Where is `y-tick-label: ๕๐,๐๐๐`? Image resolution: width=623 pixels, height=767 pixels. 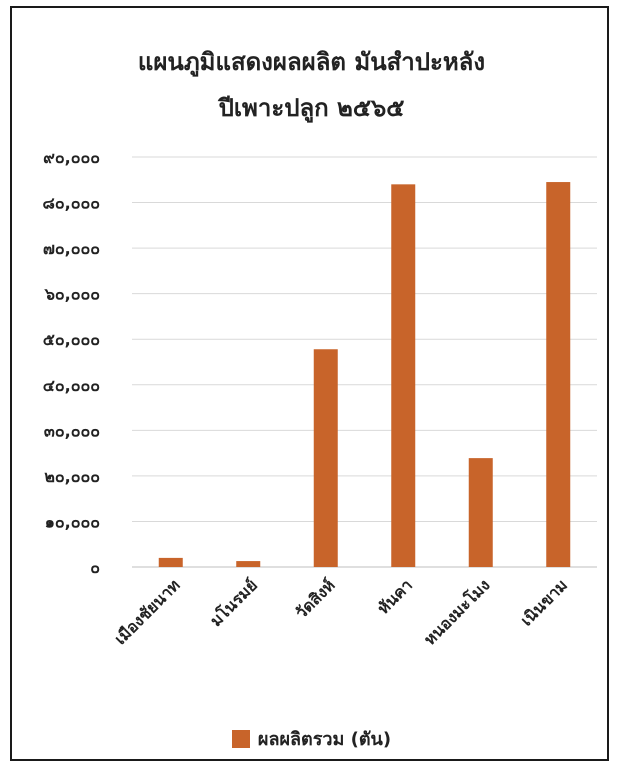 y-tick-label: ๕๐,๐๐๐ is located at coordinates (71, 339).